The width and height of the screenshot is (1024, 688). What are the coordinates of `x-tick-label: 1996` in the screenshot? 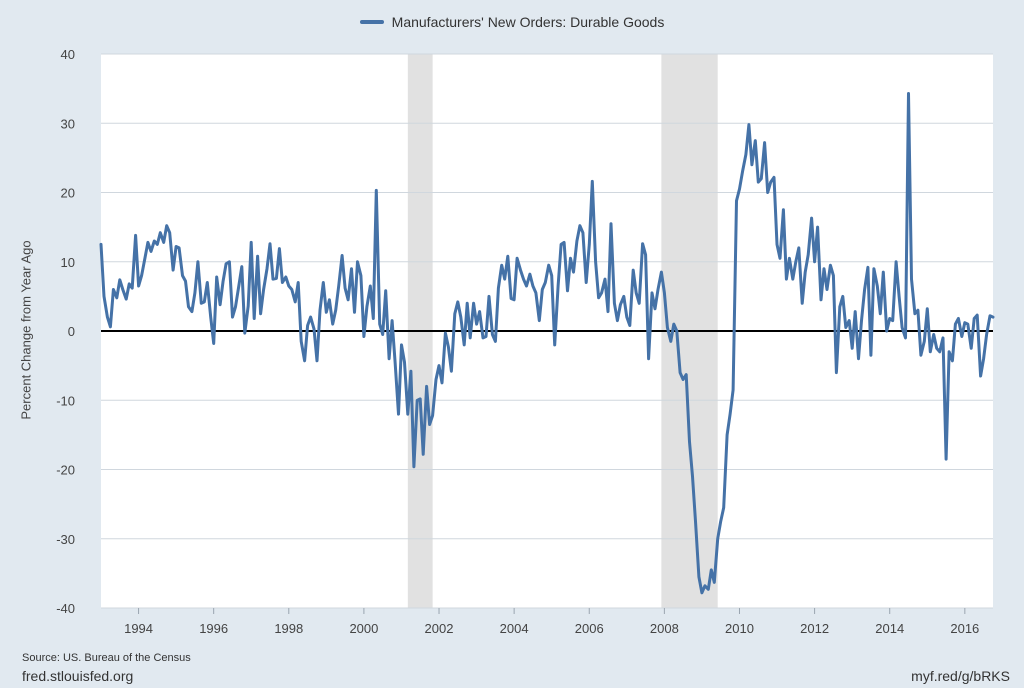 It's located at (213, 628).